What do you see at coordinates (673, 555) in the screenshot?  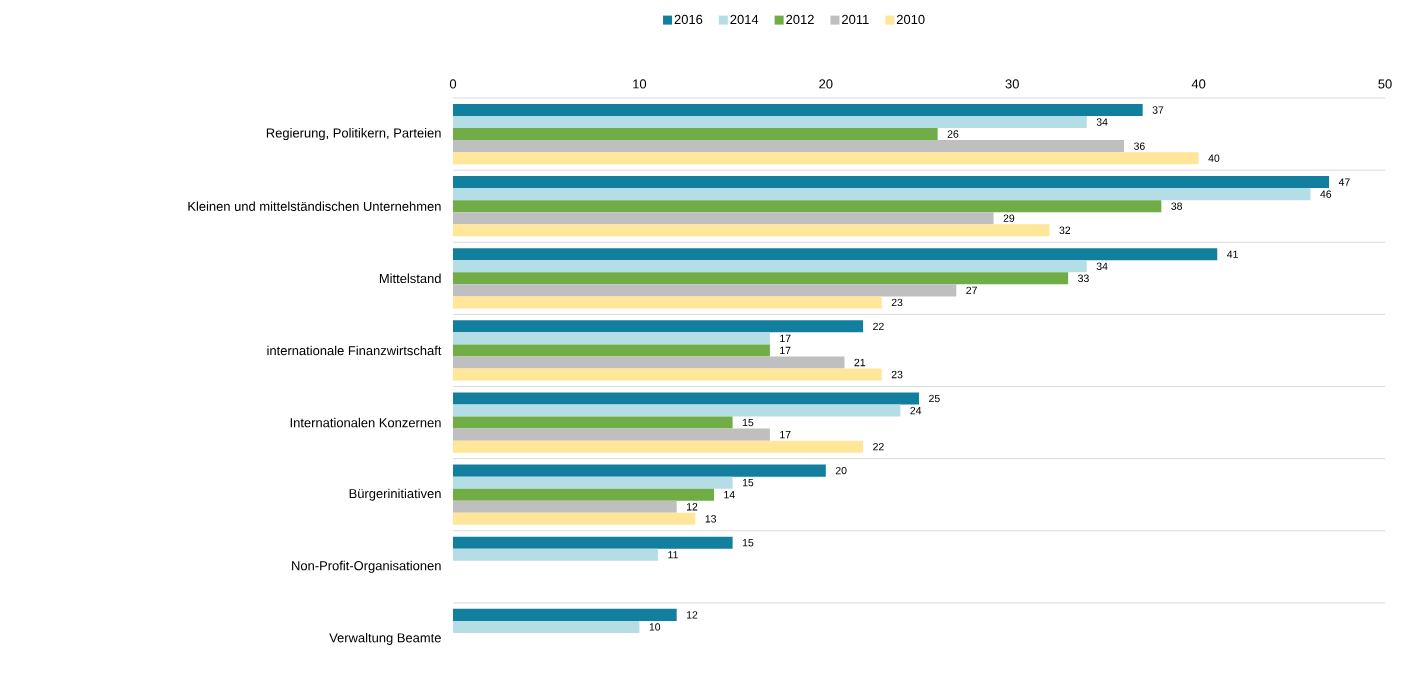 I see `data-label: 11` at bounding box center [673, 555].